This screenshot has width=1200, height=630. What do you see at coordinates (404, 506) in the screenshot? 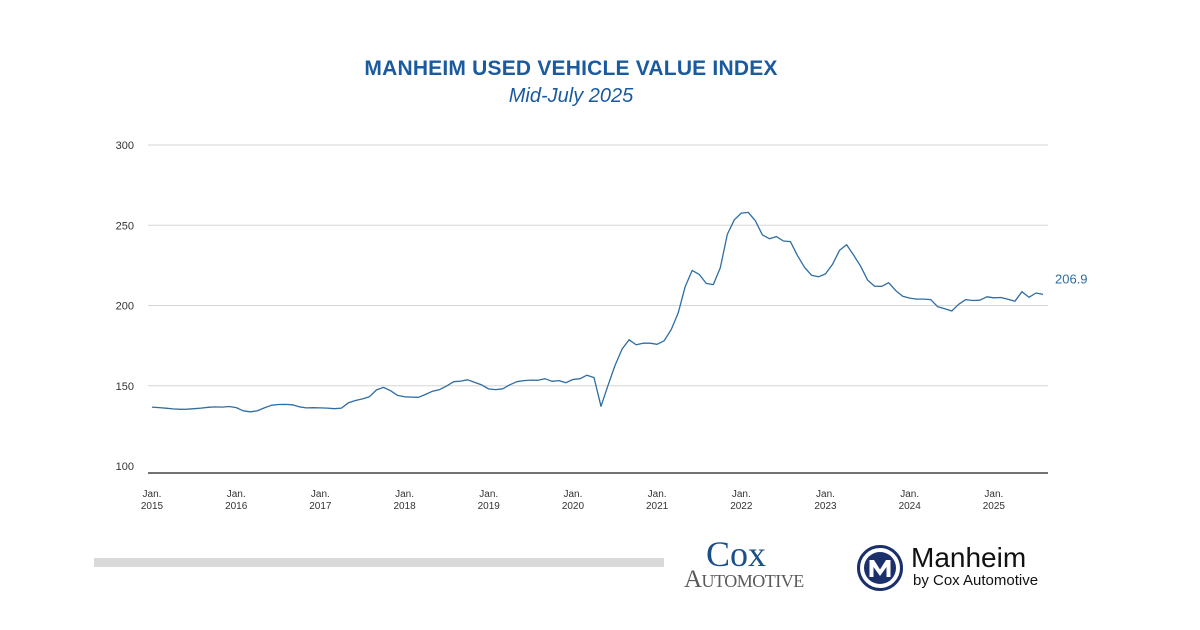
I see `x-tick-label-year: 2018` at bounding box center [404, 506].